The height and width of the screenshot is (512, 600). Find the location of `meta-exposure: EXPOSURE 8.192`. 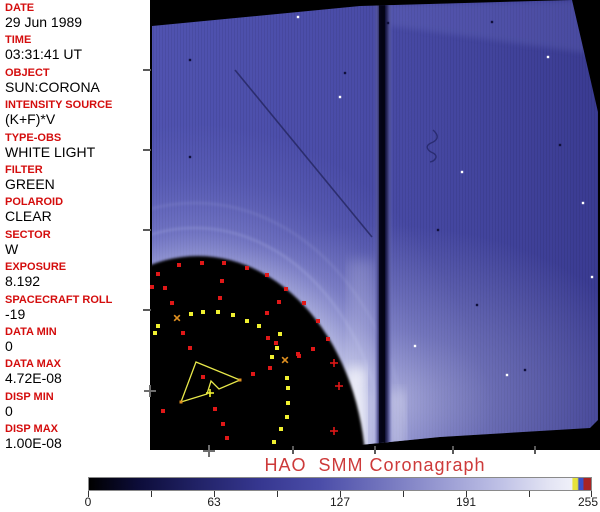

meta-exposure: EXPOSURE 8.192 is located at coordinates (77, 277).